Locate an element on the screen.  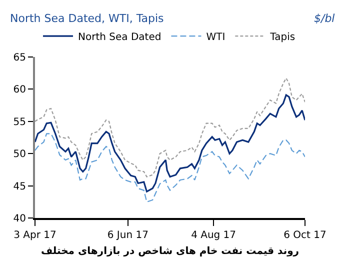
y-axis-title: $/bl is located at coordinates (324, 18).